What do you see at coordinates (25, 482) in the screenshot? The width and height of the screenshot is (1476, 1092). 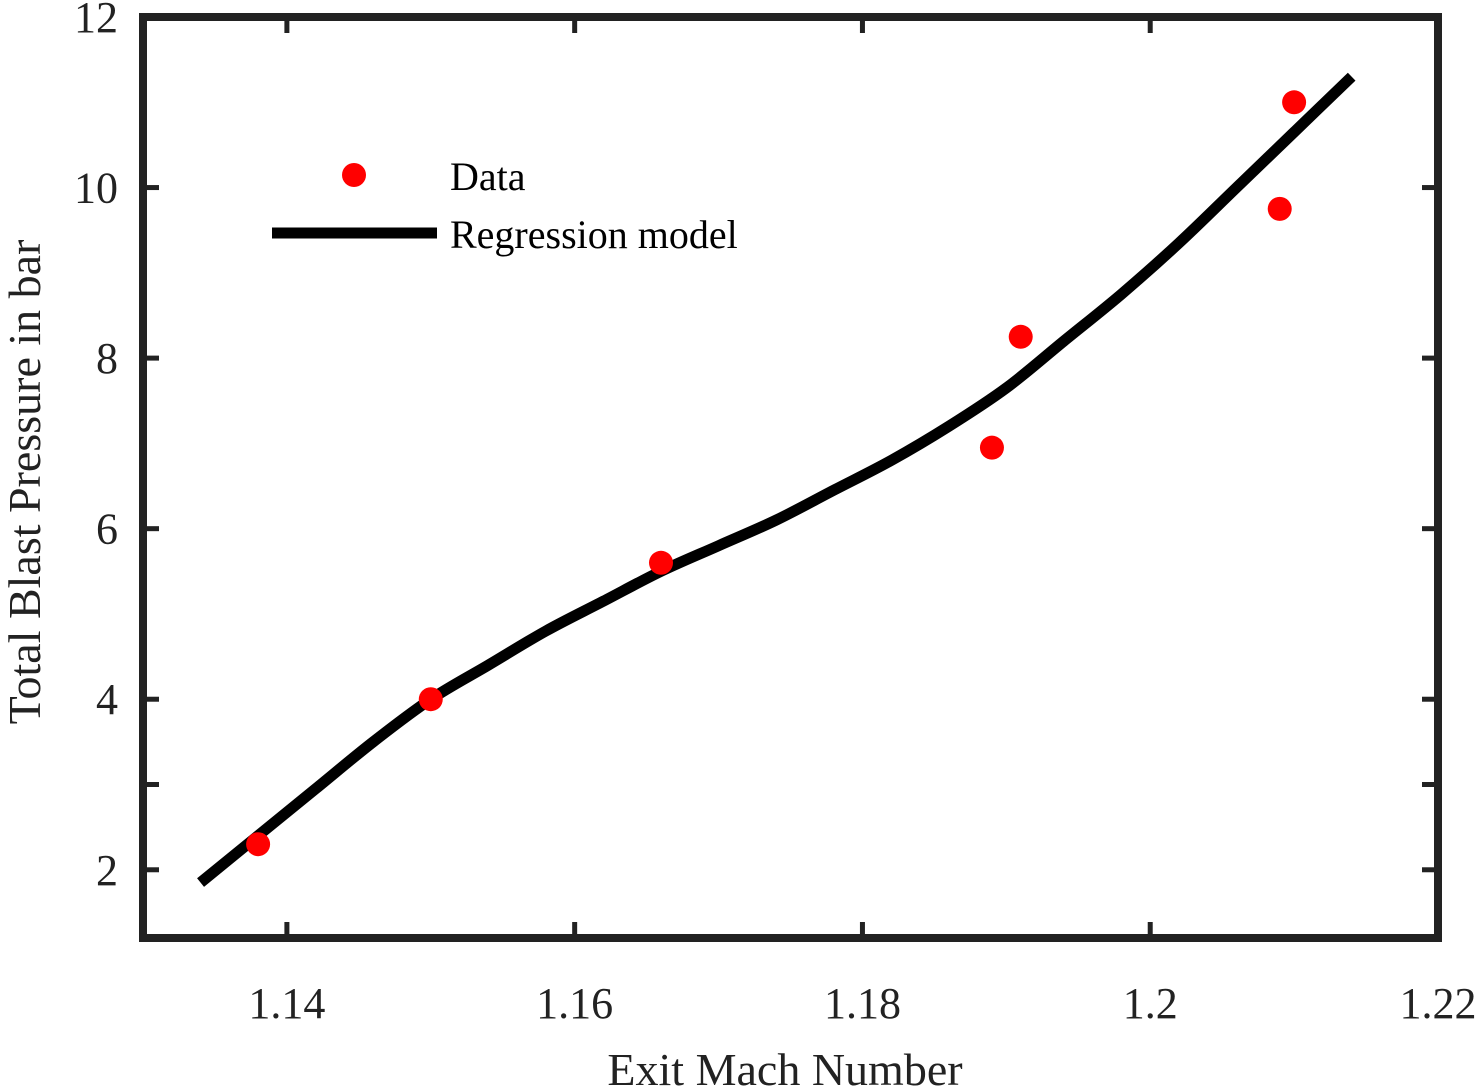 I see `y-axis-title: Total Blast Pressure in bar` at bounding box center [25, 482].